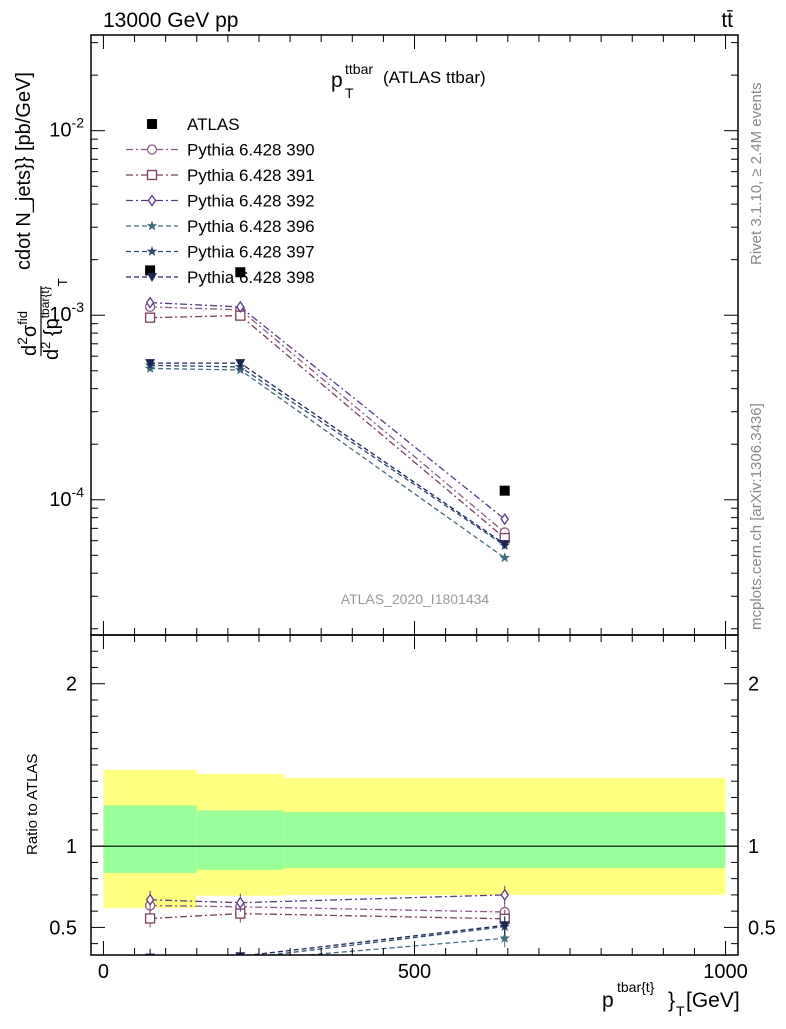  What do you see at coordinates (170, 20) in the screenshot?
I see `energy-label: 13000 GeV pp` at bounding box center [170, 20].